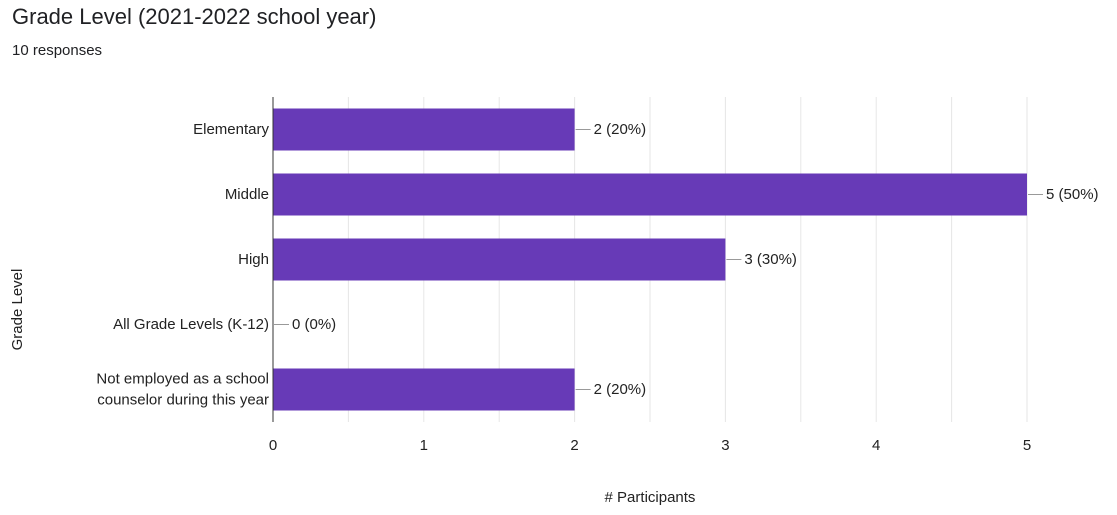 The image size is (1117, 515). I want to click on category-label: Not employed as a school, so click(182, 379).